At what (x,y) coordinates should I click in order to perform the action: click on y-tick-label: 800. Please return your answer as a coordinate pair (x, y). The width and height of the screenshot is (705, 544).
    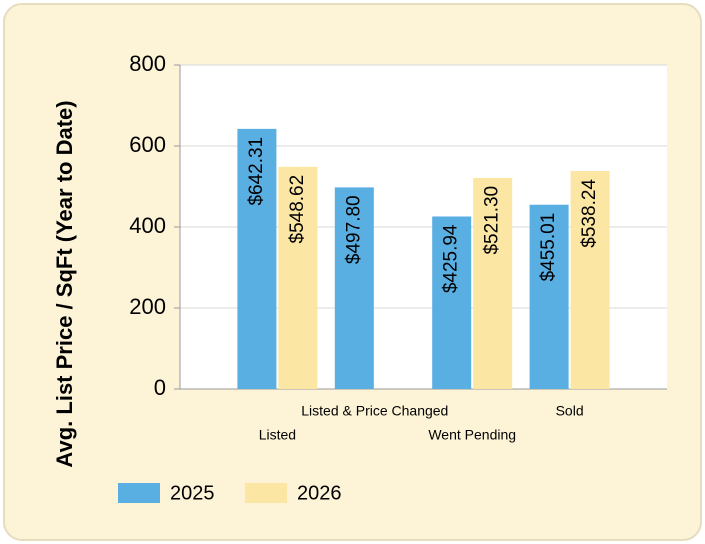
    Looking at the image, I should click on (147, 63).